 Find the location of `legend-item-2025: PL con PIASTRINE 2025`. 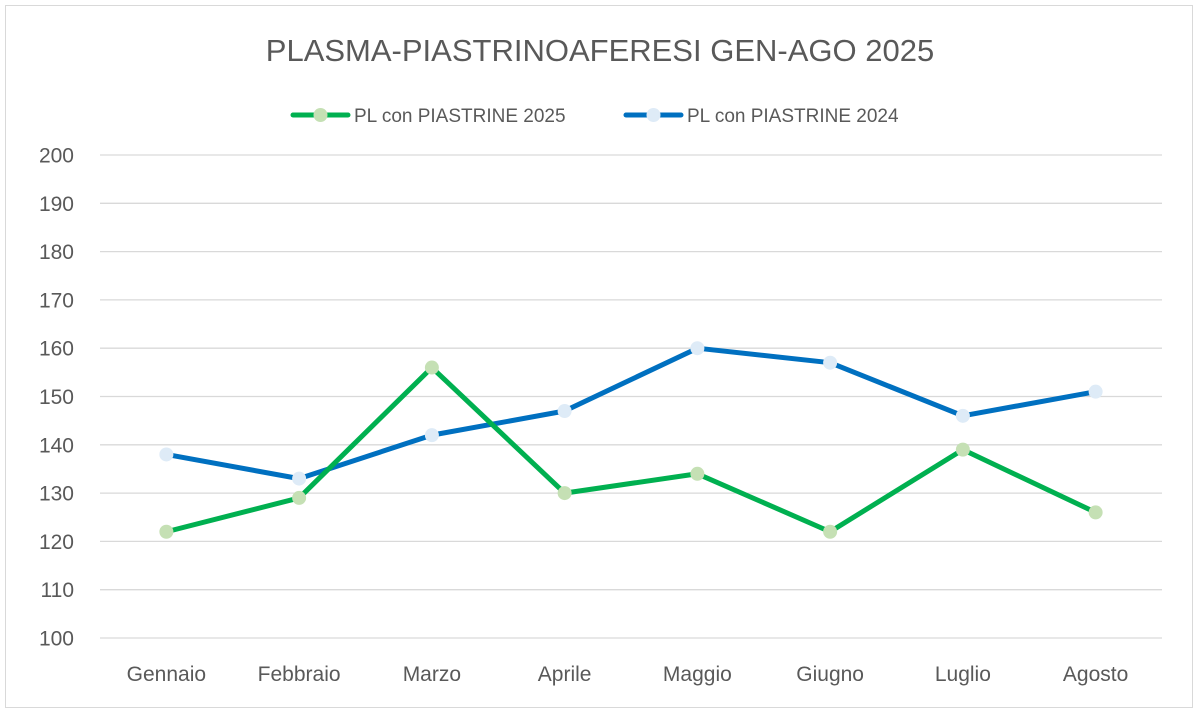

legend-item-2025: PL con PIASTRINE 2025 is located at coordinates (428, 116).